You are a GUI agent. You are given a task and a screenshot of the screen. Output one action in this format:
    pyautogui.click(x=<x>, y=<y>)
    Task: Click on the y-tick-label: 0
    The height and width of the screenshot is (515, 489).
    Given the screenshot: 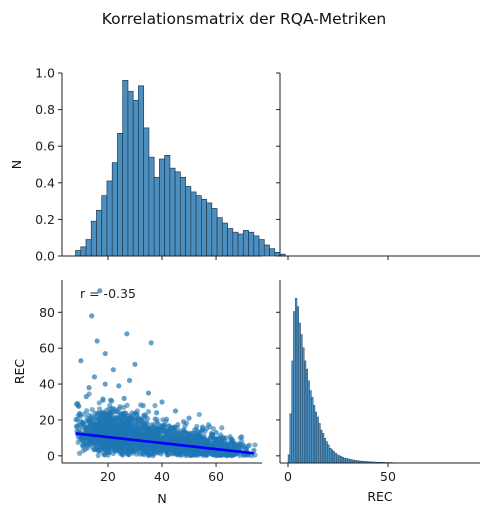 What is the action you would take?
    pyautogui.click(x=51, y=455)
    